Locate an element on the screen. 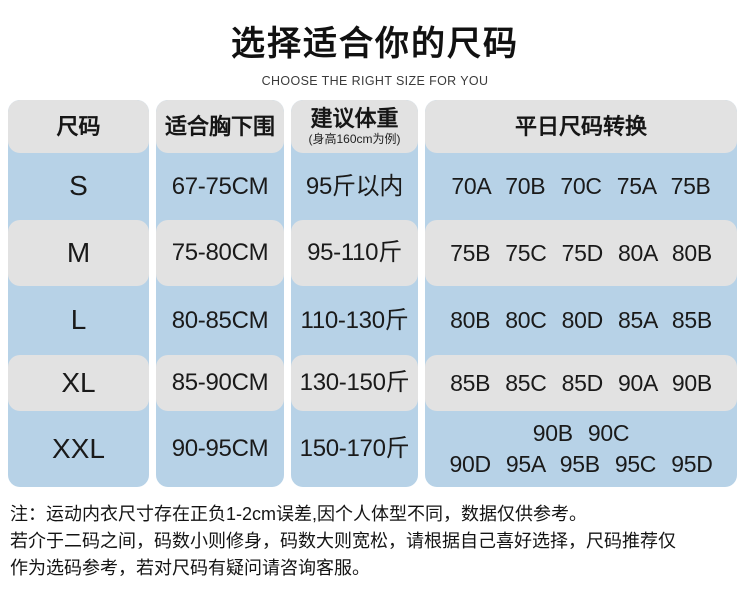 Image resolution: width=750 pixels, height=600 pixels. cell-bust-s: 67-75CM is located at coordinates (220, 186).